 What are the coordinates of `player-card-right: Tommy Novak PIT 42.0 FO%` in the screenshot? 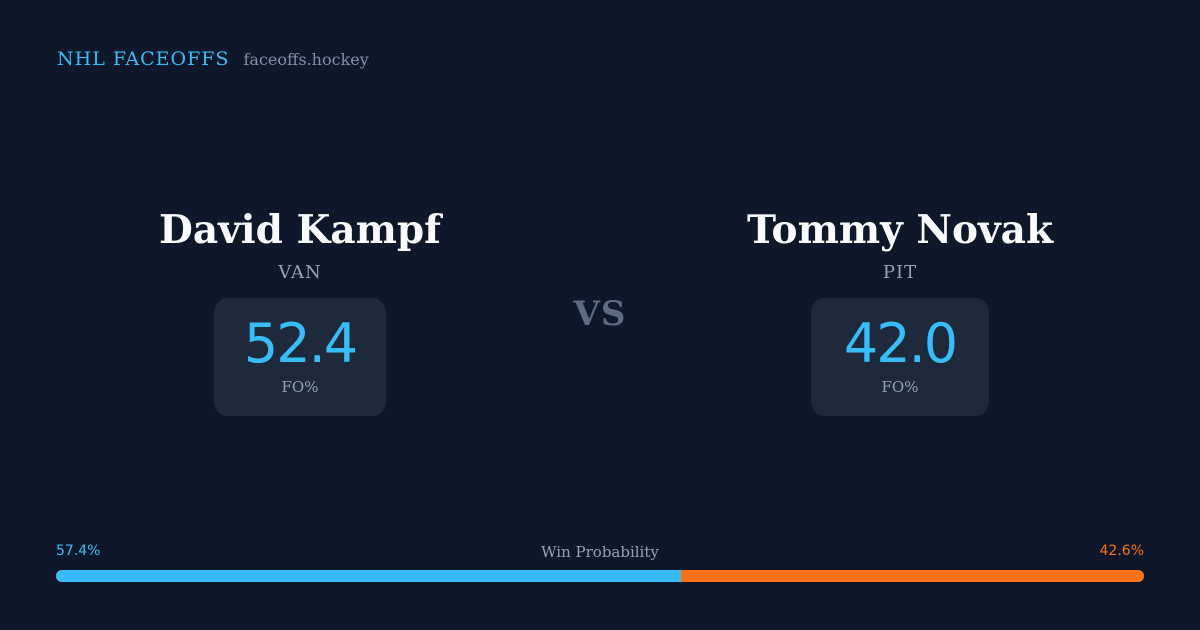 It's located at (900, 310).